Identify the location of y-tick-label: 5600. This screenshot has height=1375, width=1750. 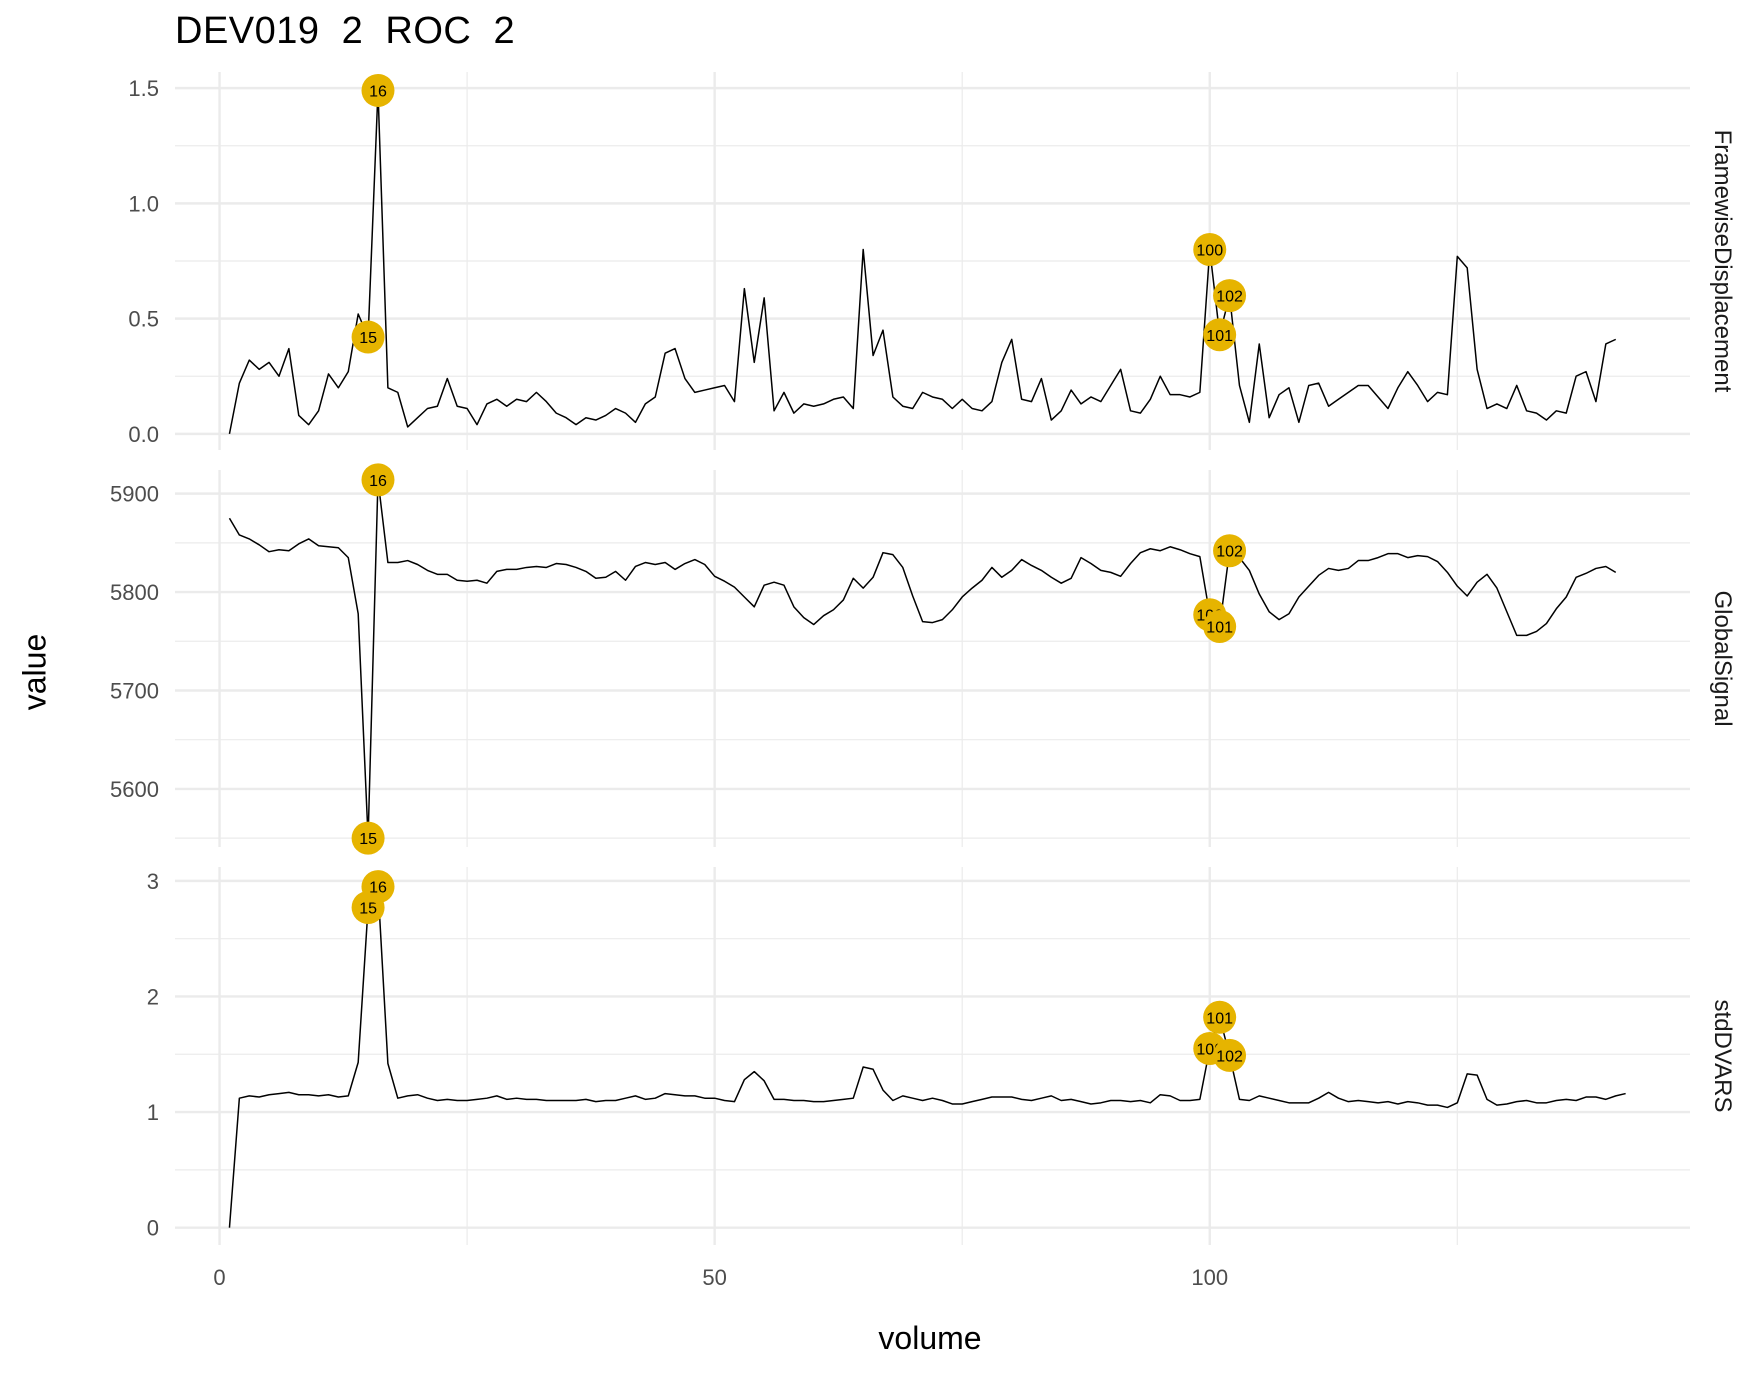
(134, 789).